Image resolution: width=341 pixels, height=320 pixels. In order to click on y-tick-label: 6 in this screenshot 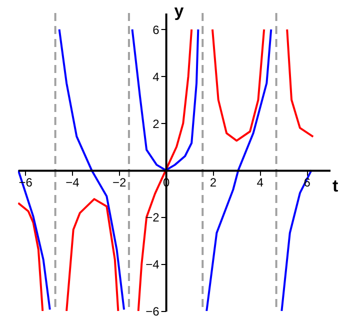, I will do `click(156, 29)`.